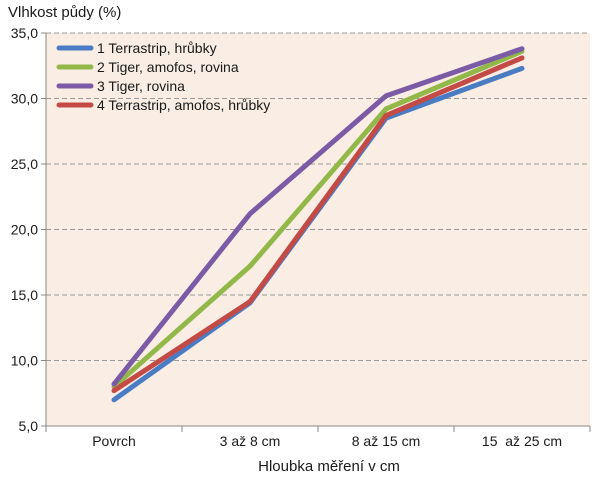 Image resolution: width=600 pixels, height=477 pixels. What do you see at coordinates (24, 164) in the screenshot?
I see `y-tick-label: 25,0` at bounding box center [24, 164].